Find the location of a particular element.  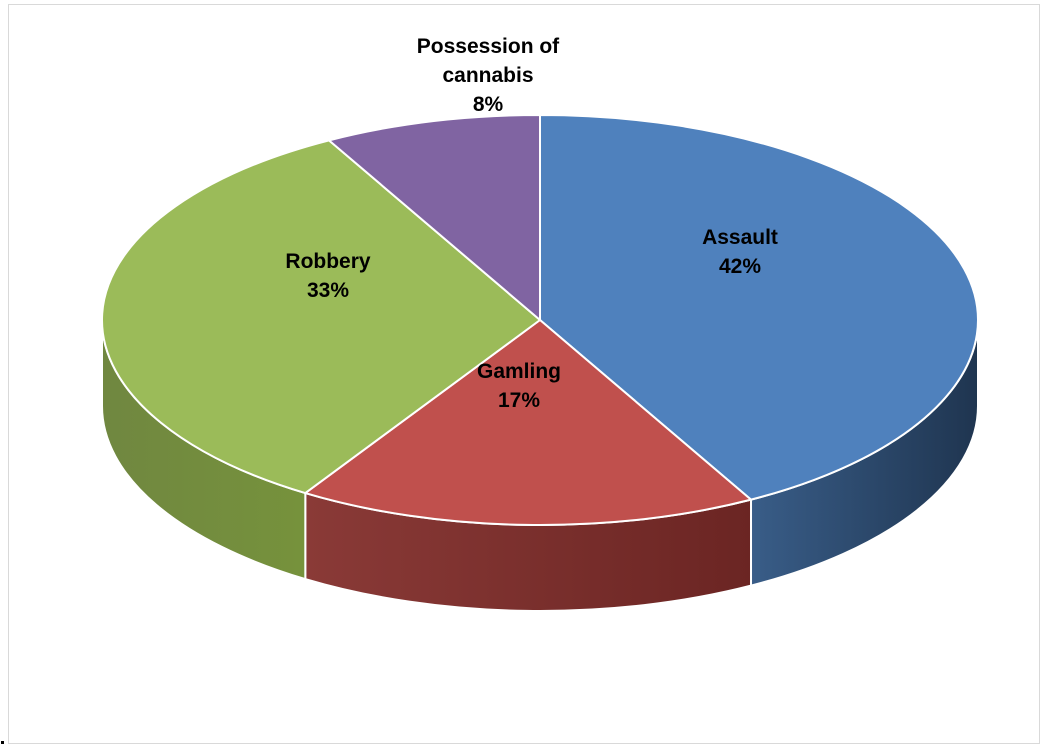

data-label-category: Robbery is located at coordinates (328, 261).